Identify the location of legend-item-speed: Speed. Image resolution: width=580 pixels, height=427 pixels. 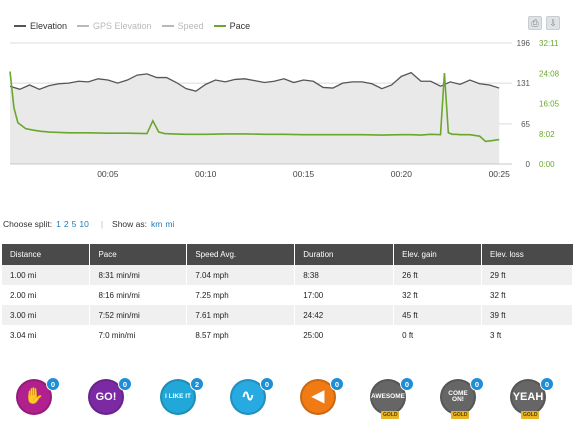
(182, 26).